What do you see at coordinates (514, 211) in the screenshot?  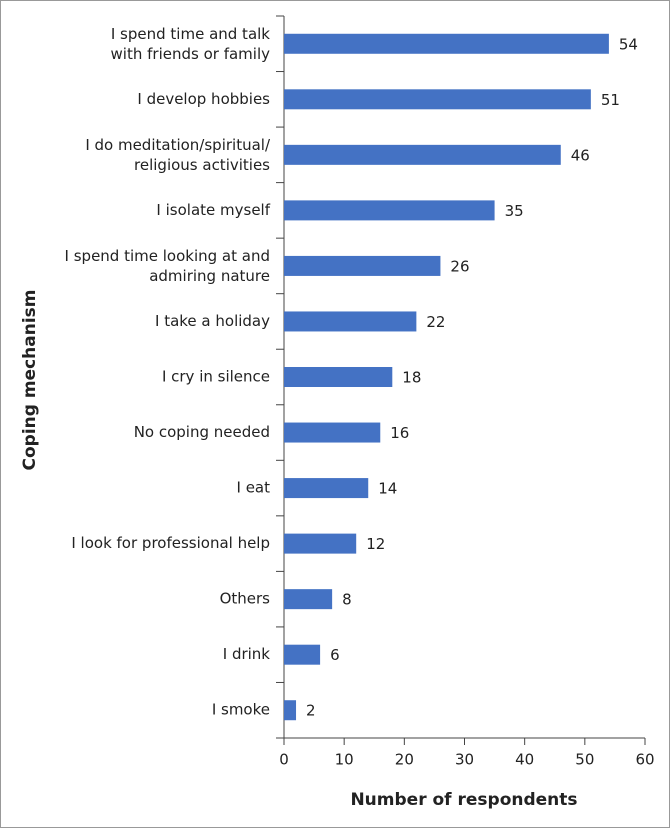 I see `data-label: 35` at bounding box center [514, 211].